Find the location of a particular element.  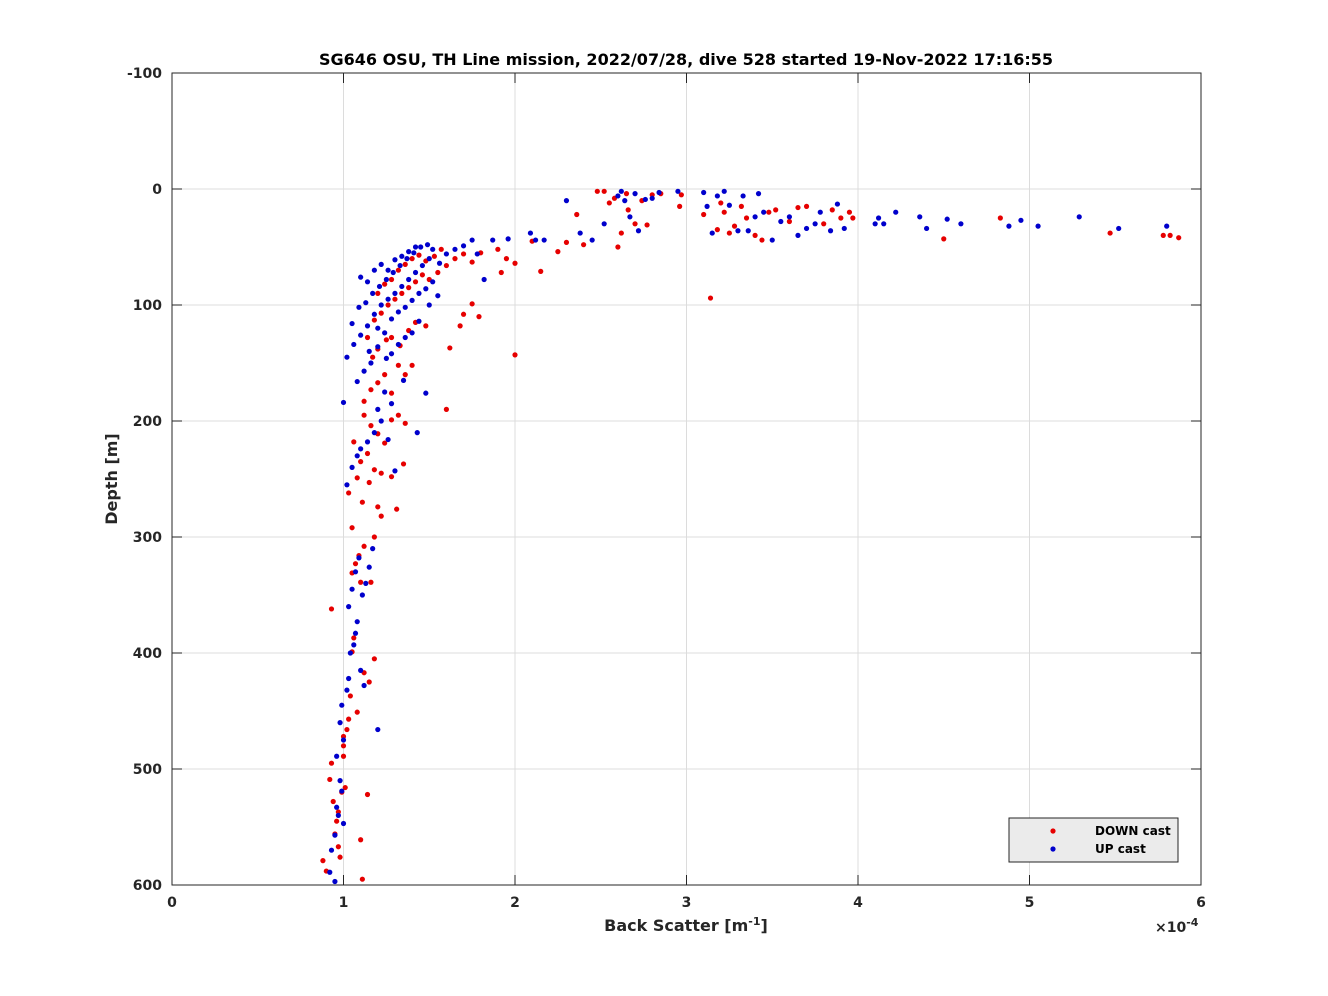

legend-marker-down is located at coordinates (1053, 831).